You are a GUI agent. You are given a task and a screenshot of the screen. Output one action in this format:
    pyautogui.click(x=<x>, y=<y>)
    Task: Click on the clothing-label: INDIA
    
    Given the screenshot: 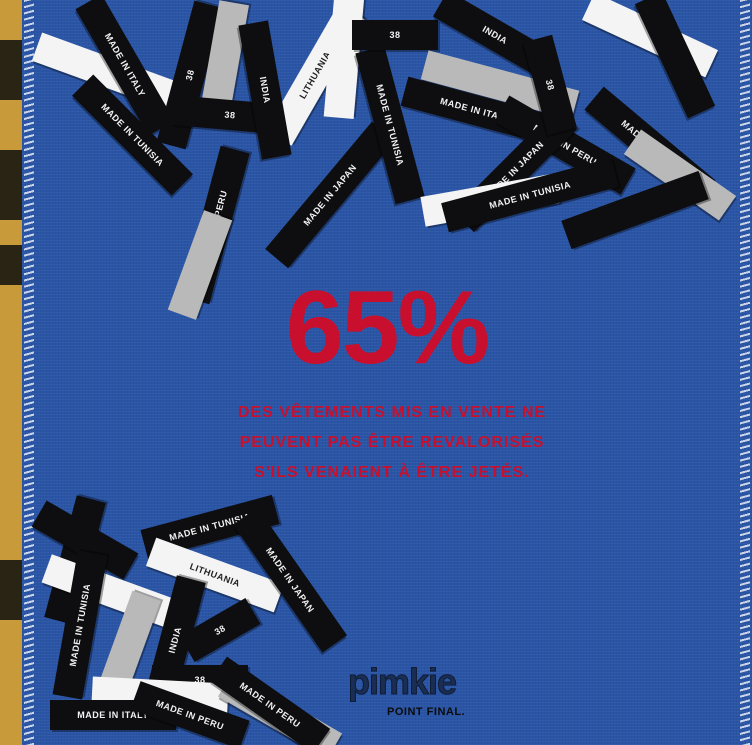 What is the action you would take?
    pyautogui.click(x=265, y=90)
    